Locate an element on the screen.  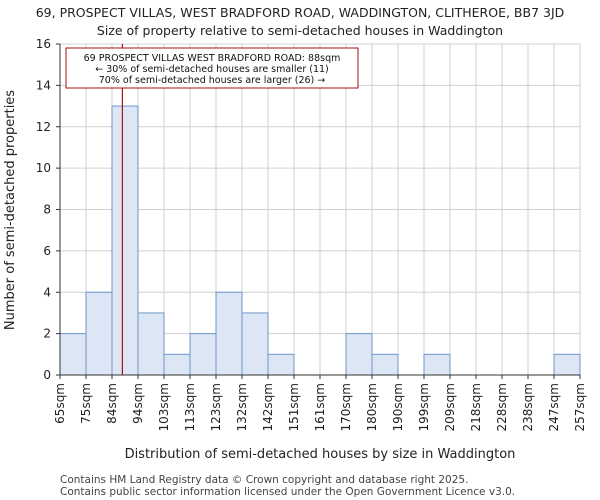
x-tick-label: 247sqm is located at coordinates (554, 407).